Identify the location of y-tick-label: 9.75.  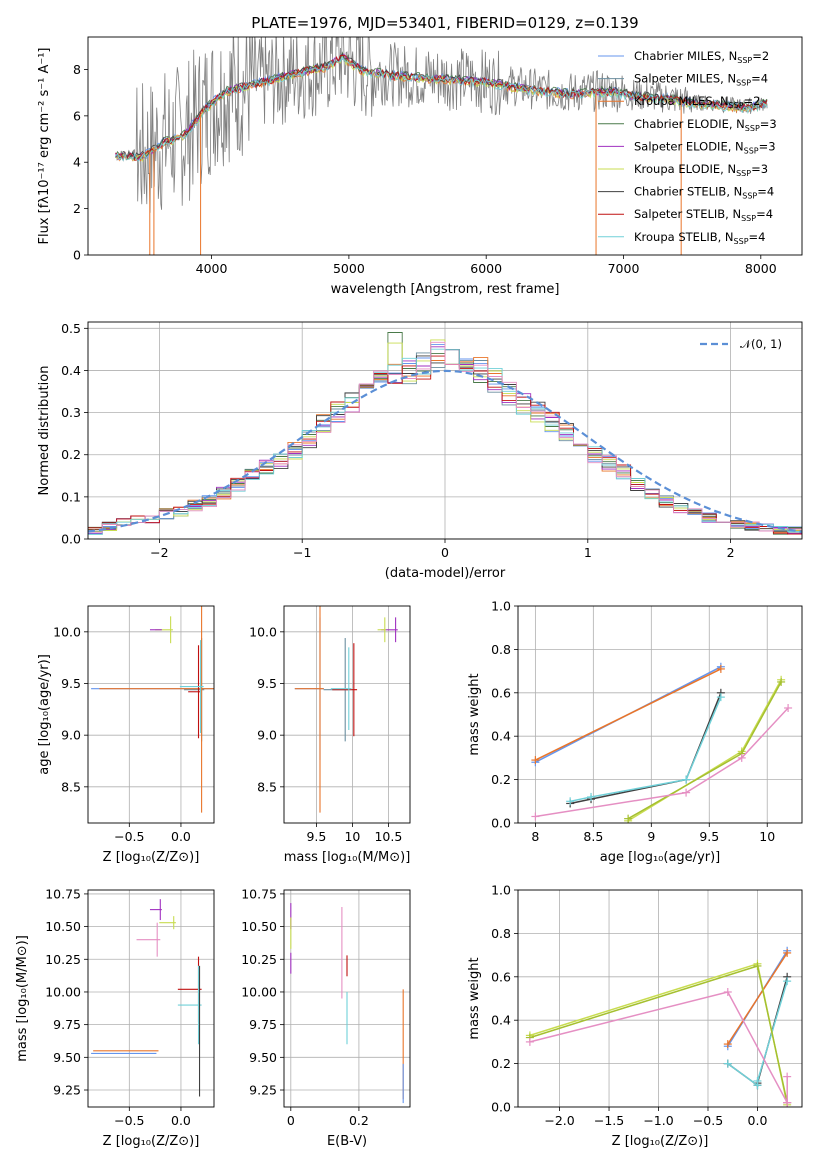
(263, 1024).